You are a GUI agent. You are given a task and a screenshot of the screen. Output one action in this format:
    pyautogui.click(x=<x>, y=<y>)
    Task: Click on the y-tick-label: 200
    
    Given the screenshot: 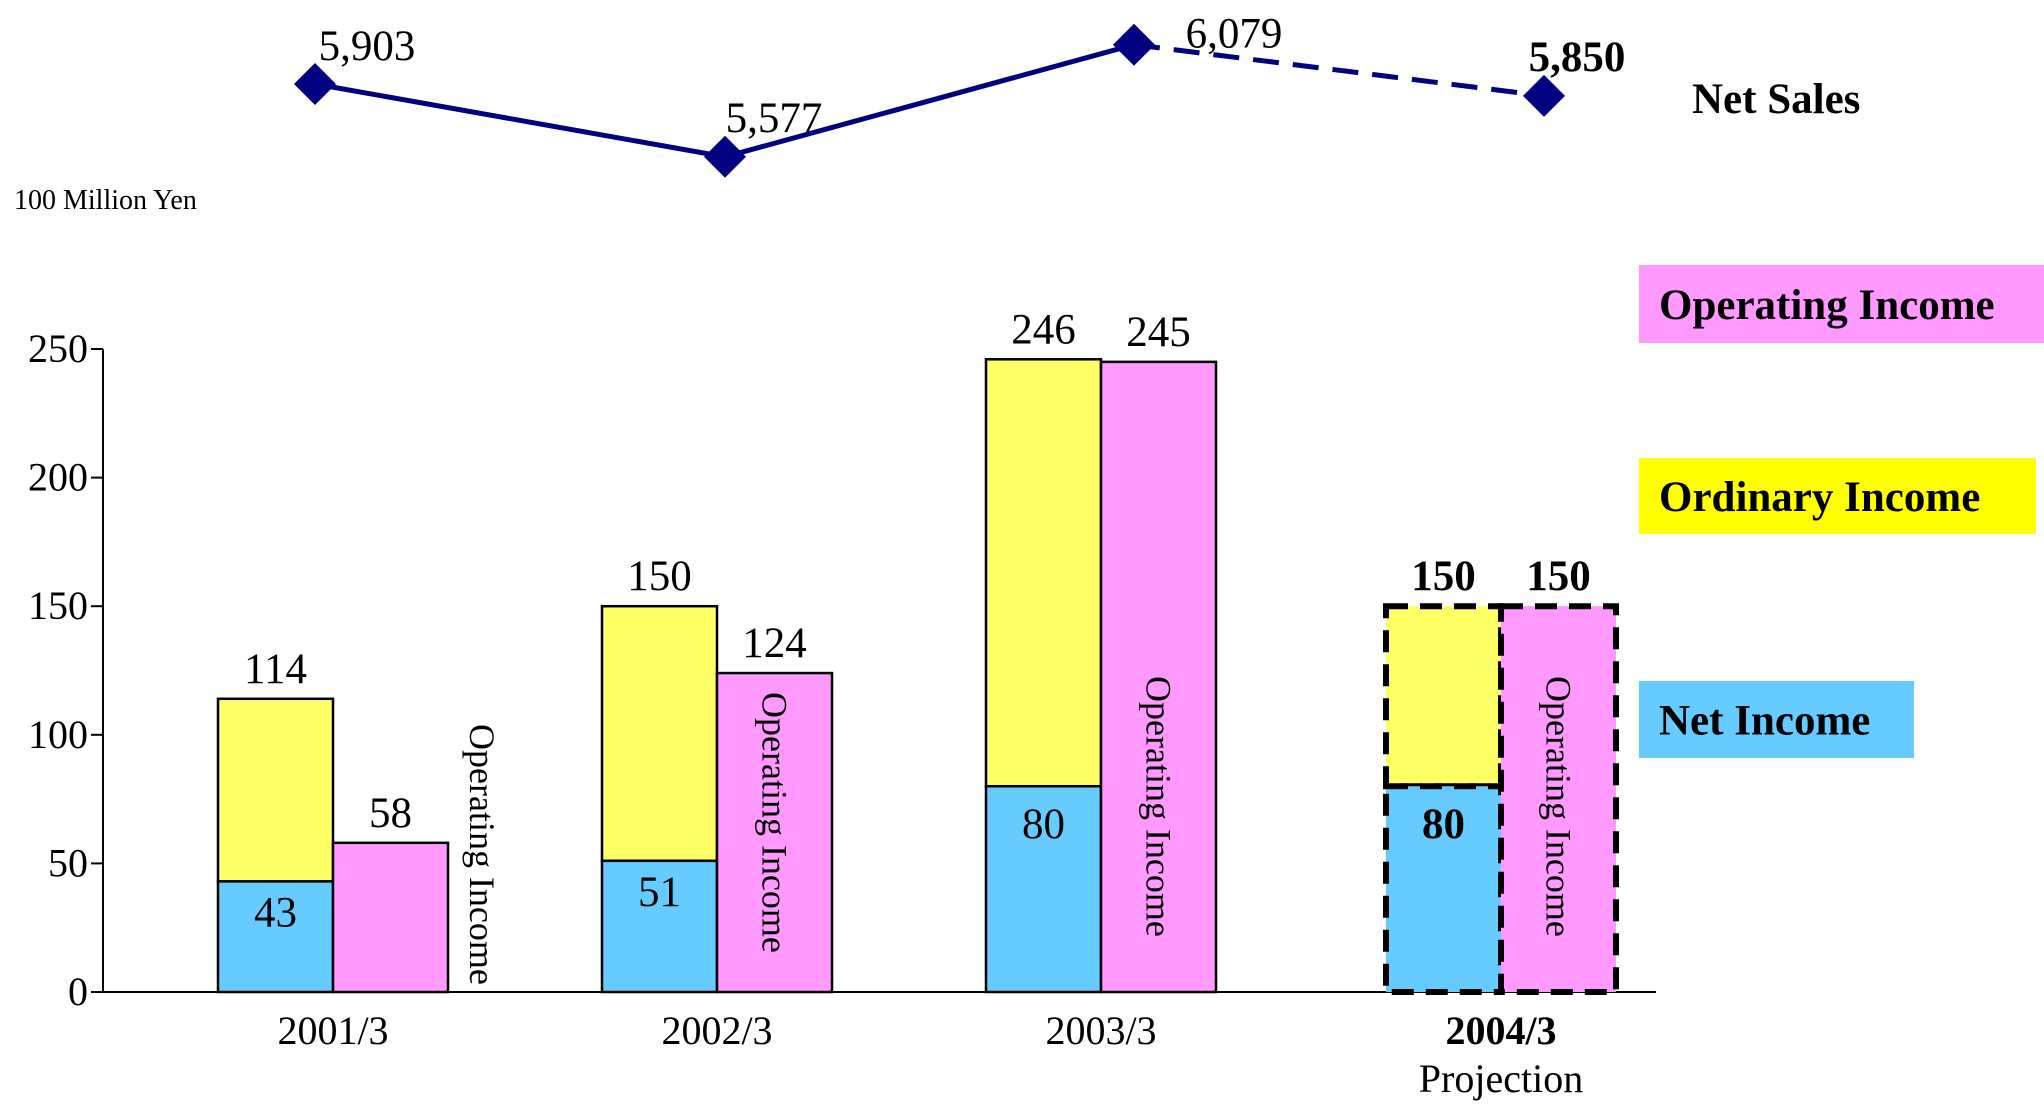 What is the action you would take?
    pyautogui.click(x=58, y=477)
    